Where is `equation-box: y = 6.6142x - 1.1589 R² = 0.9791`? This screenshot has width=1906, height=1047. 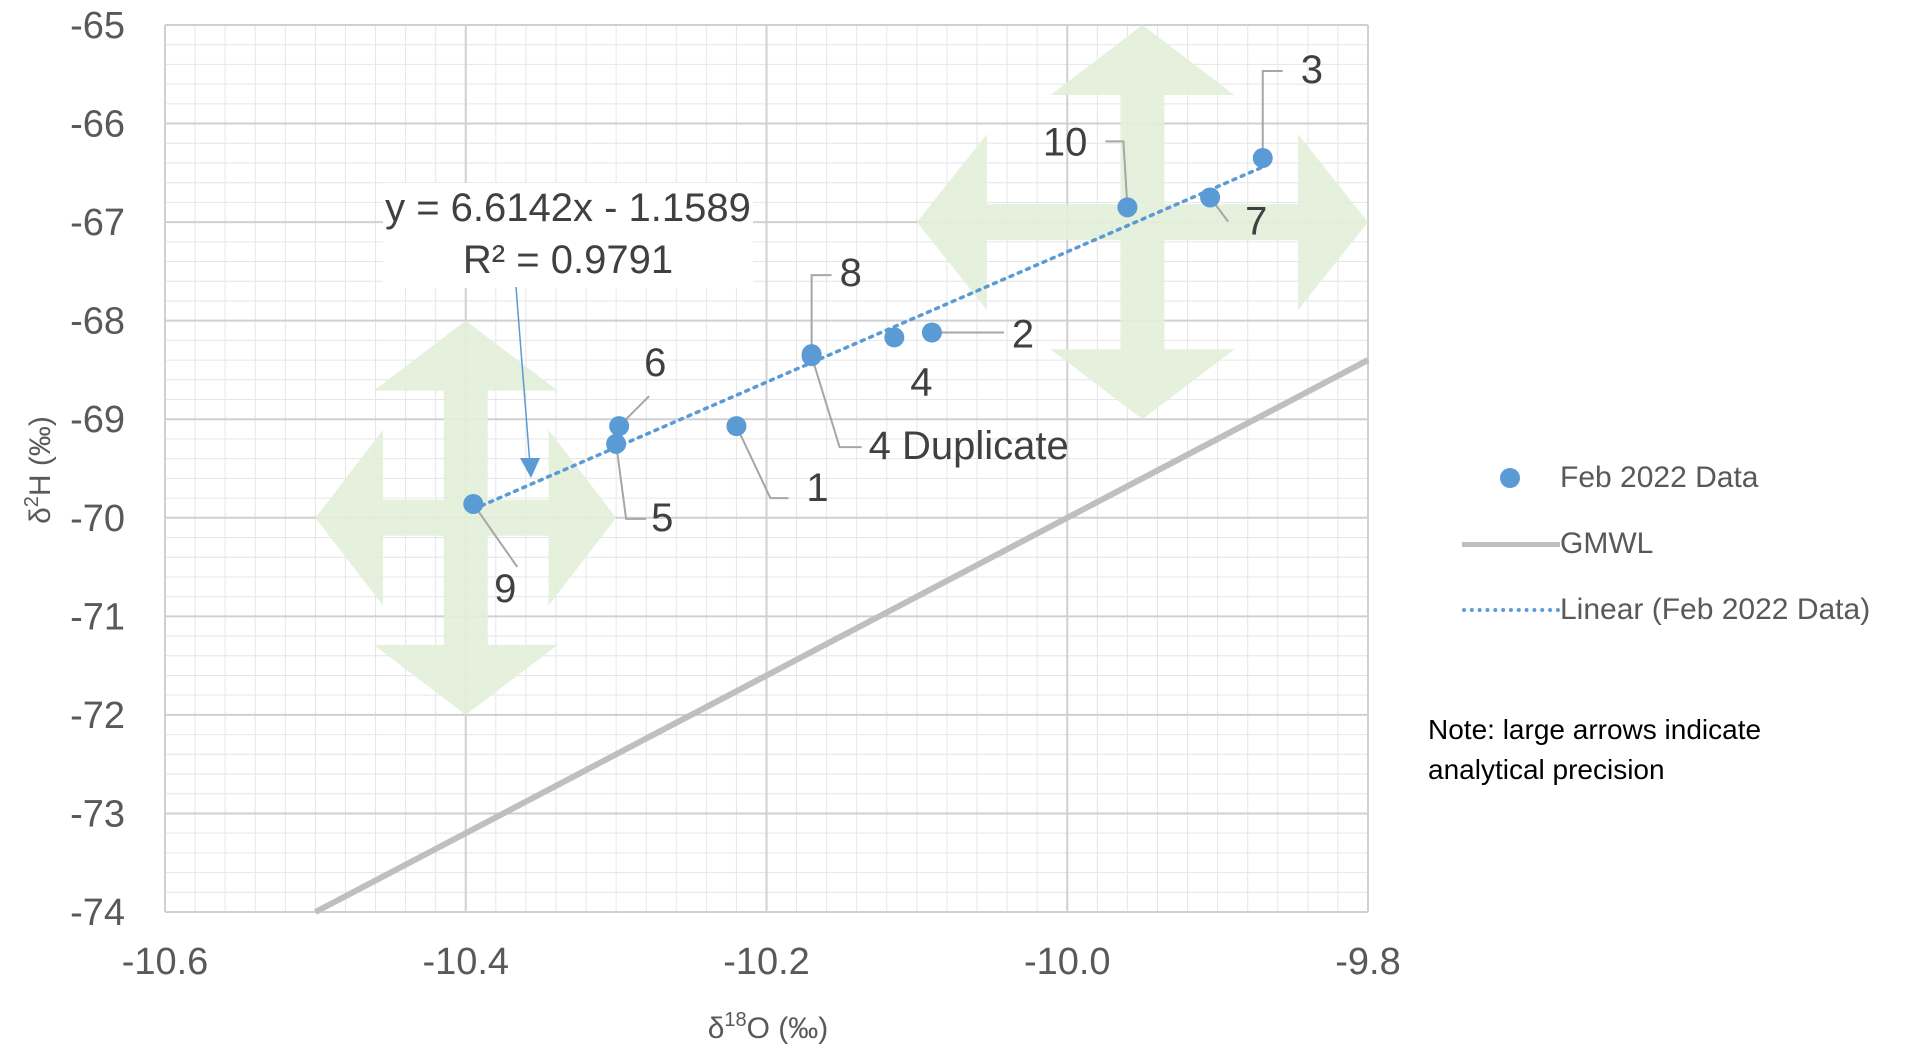 equation-box: y = 6.6142x - 1.1589 R² = 0.9791 is located at coordinates (568, 330).